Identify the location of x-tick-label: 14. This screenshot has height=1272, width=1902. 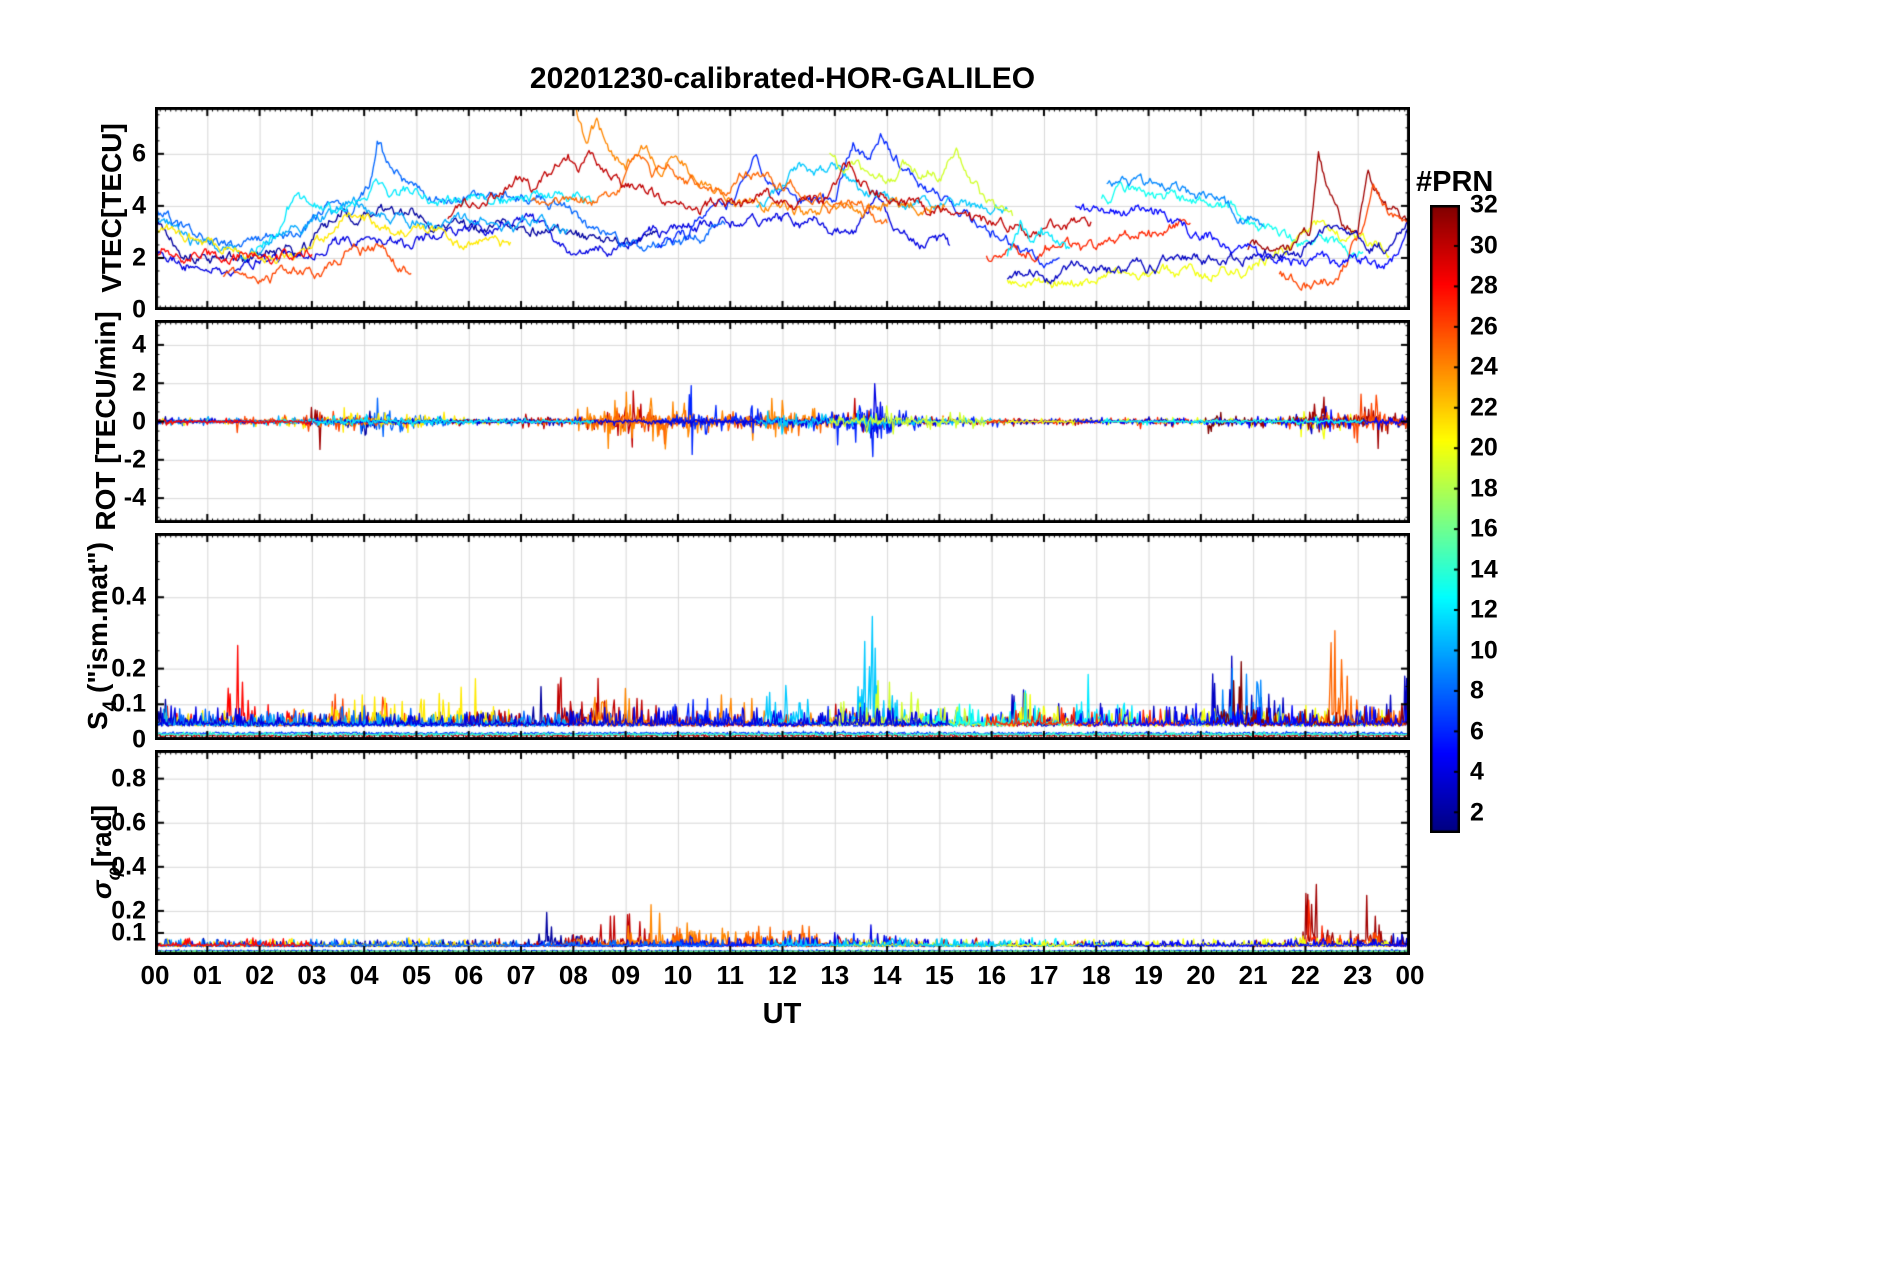
(887, 975).